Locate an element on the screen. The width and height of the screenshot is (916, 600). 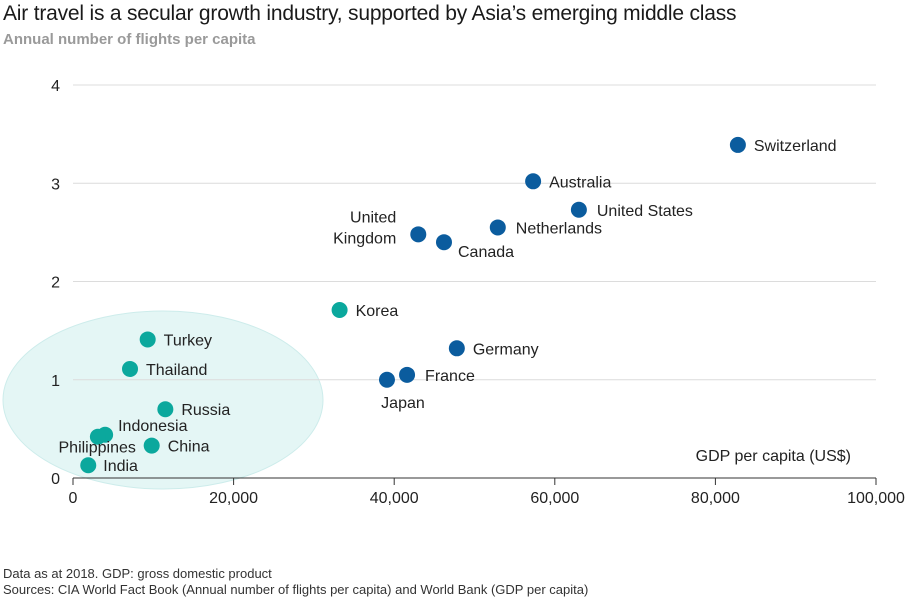
x-axis-label: GDP per capita (US$) is located at coordinates (773, 456).